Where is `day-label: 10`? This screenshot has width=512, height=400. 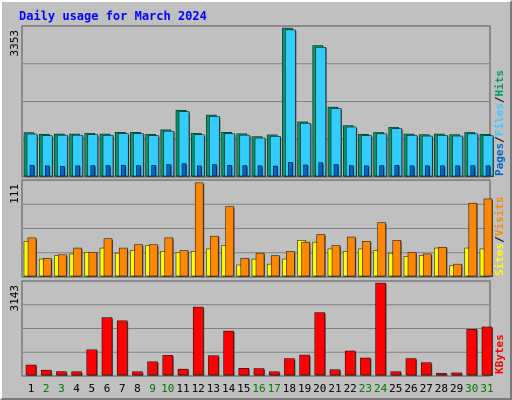 day-label: 10 is located at coordinates (167, 388).